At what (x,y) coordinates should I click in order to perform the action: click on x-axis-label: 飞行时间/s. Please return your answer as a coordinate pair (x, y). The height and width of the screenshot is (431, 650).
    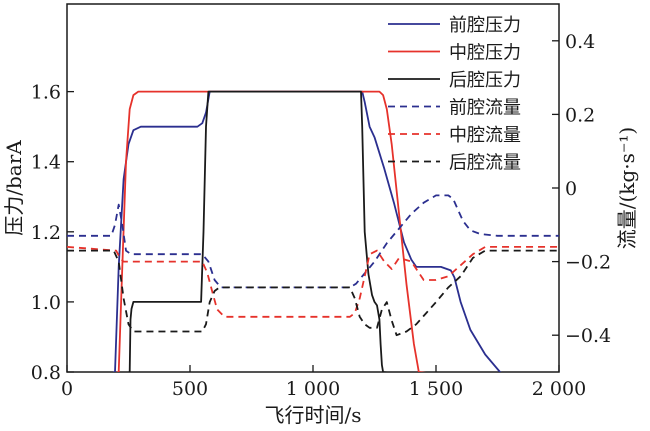
    Looking at the image, I should click on (312, 415).